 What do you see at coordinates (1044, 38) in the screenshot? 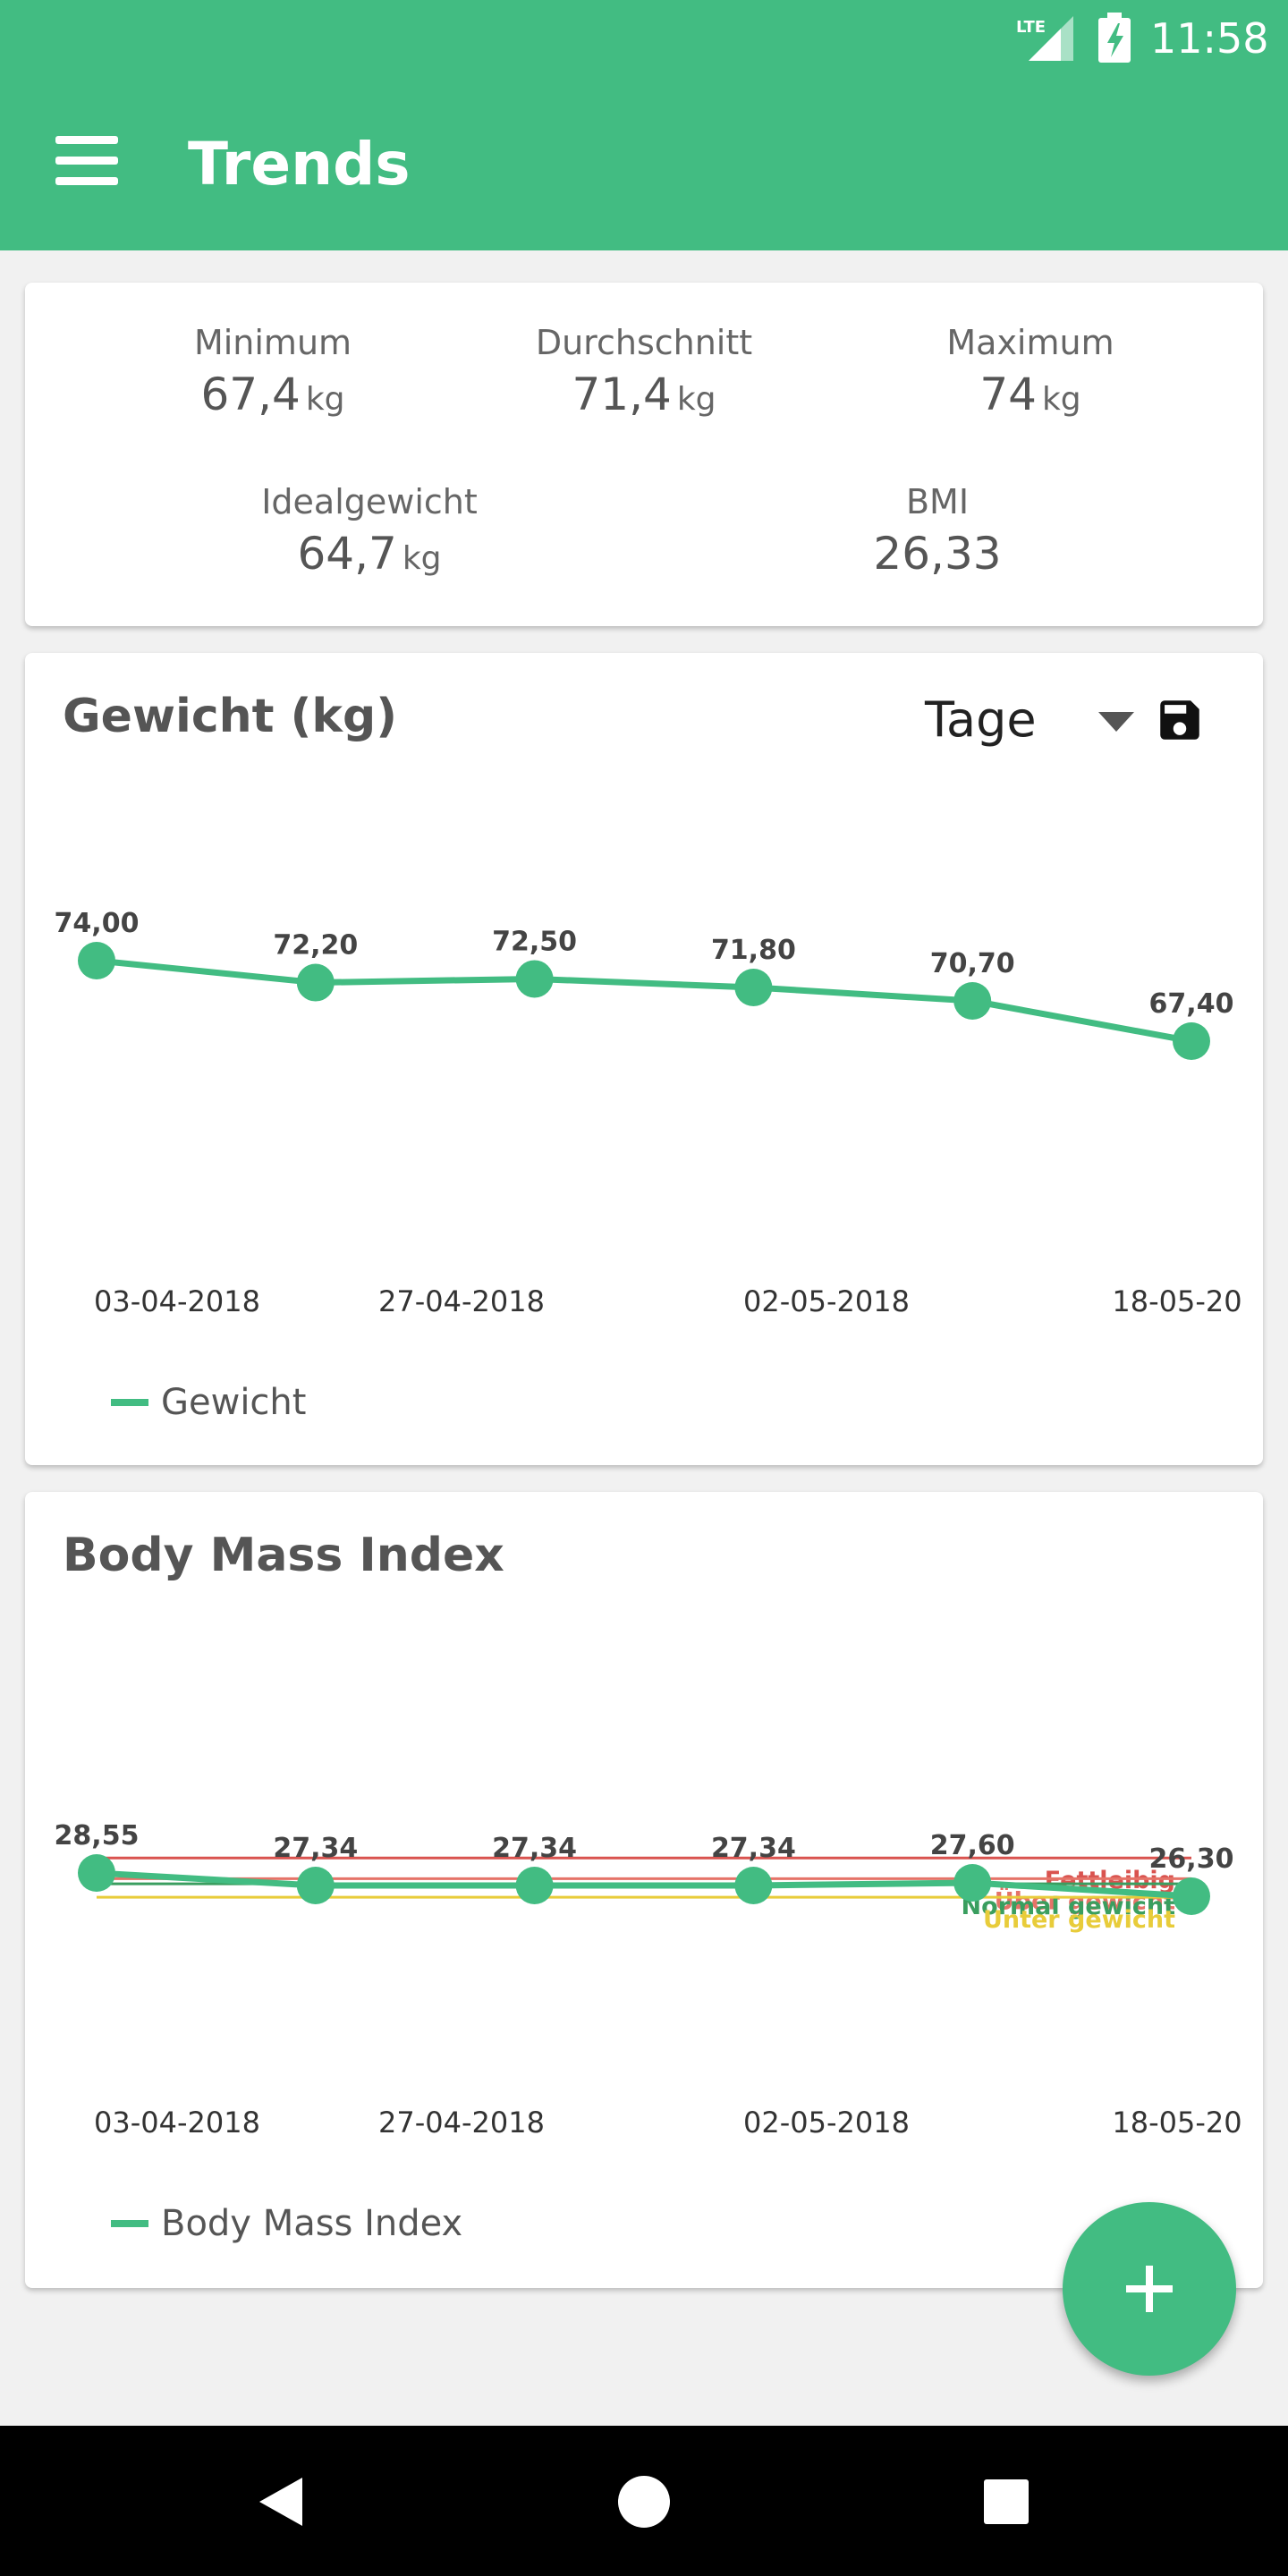
I see `lte-signal-icon: LTE` at bounding box center [1044, 38].